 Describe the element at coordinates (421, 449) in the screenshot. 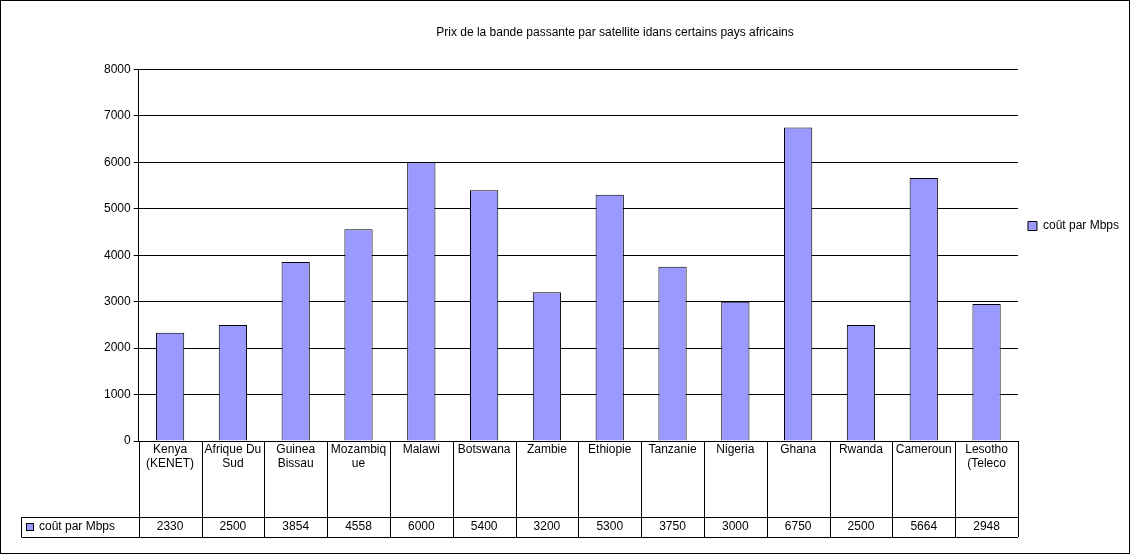

I see `x-tick-label: Malawi` at that location.